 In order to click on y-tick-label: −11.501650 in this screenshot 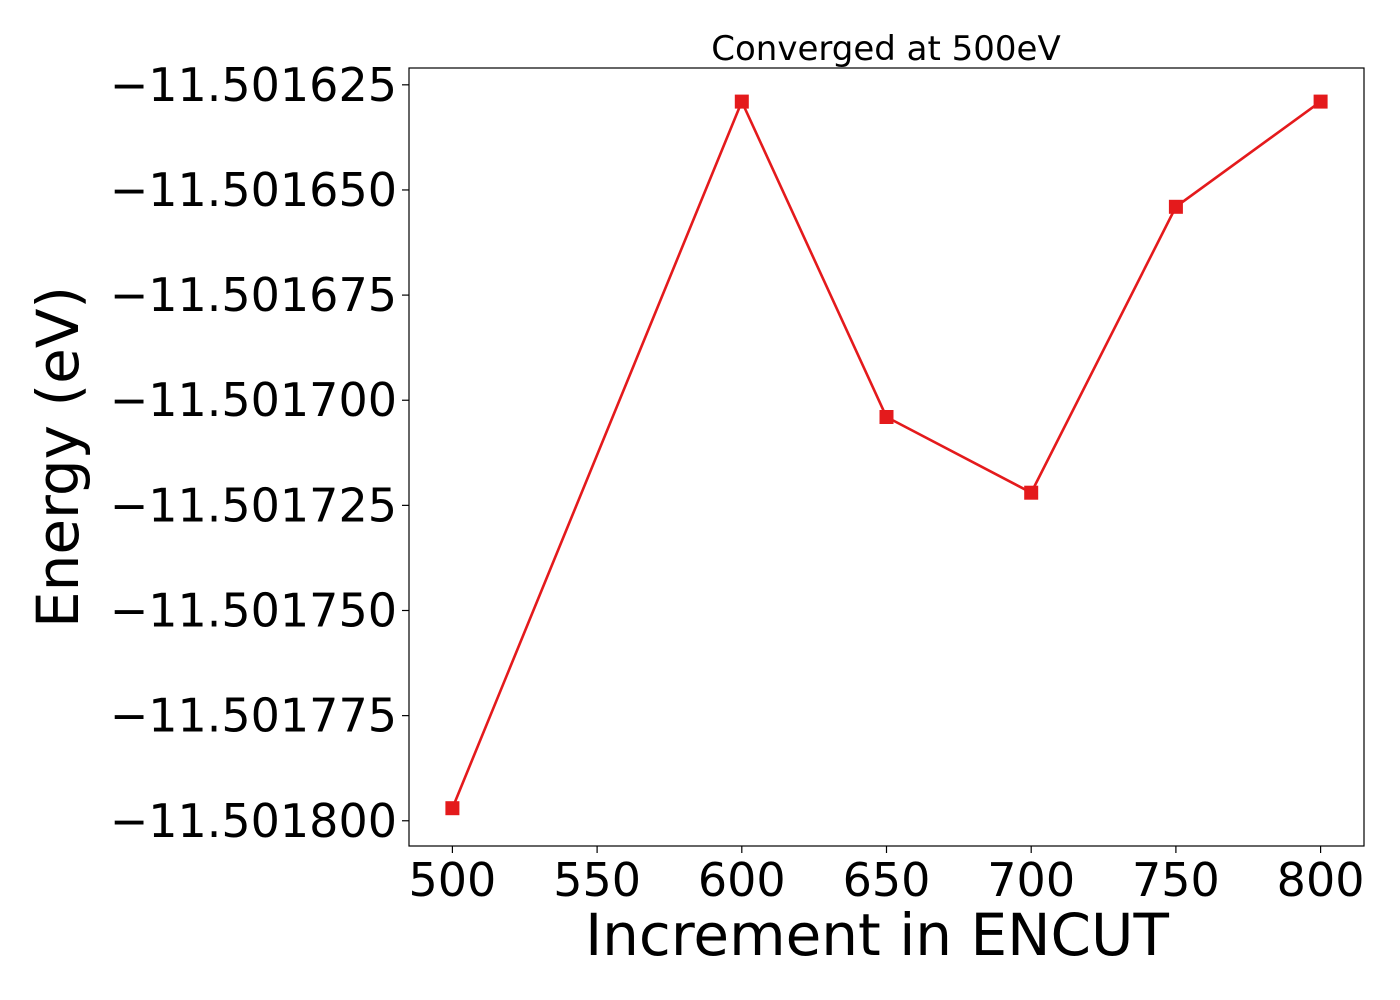, I will do `click(253, 190)`.